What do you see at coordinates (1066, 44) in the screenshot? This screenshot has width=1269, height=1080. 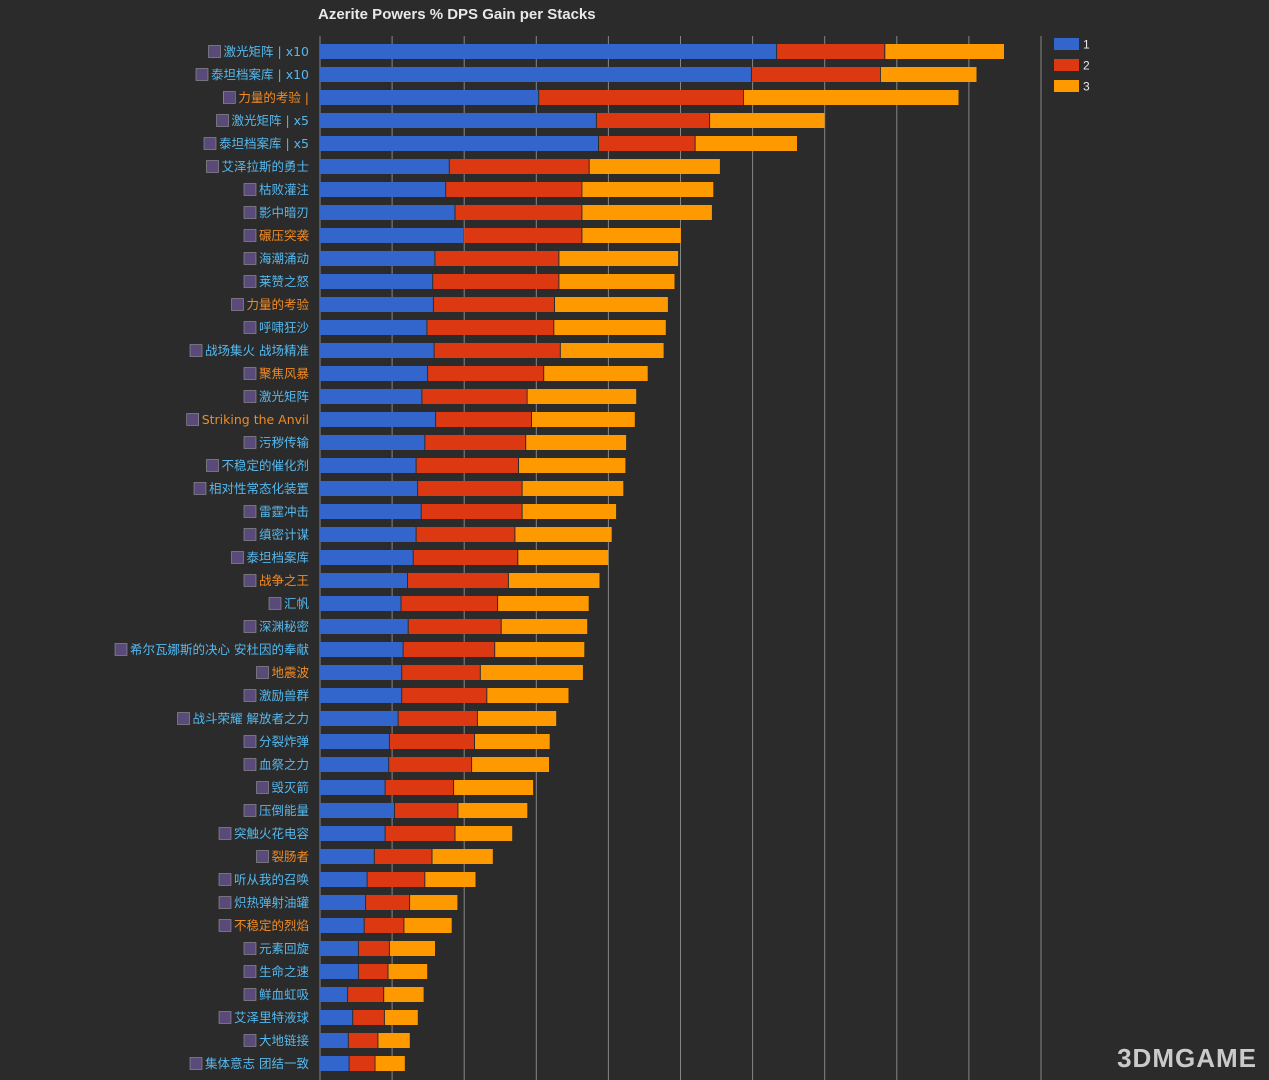 I see `legend-swatch` at bounding box center [1066, 44].